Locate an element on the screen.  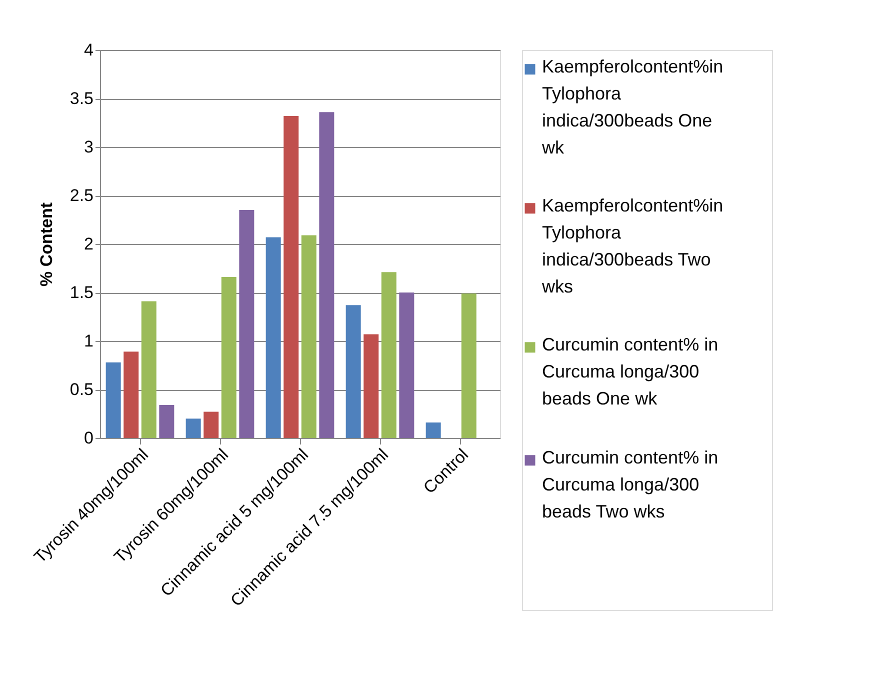
y-tick-label: 2 is located at coordinates (89, 244).